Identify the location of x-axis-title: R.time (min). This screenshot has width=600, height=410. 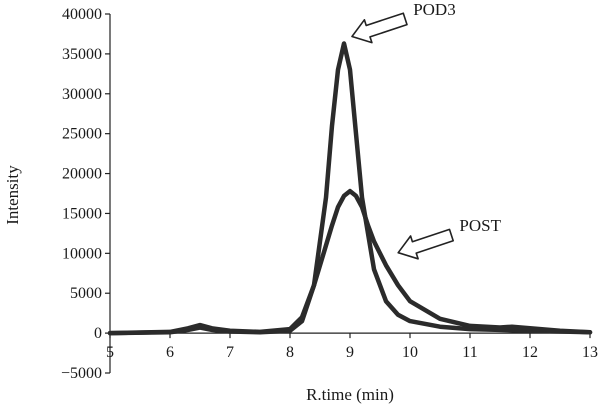
(350, 394).